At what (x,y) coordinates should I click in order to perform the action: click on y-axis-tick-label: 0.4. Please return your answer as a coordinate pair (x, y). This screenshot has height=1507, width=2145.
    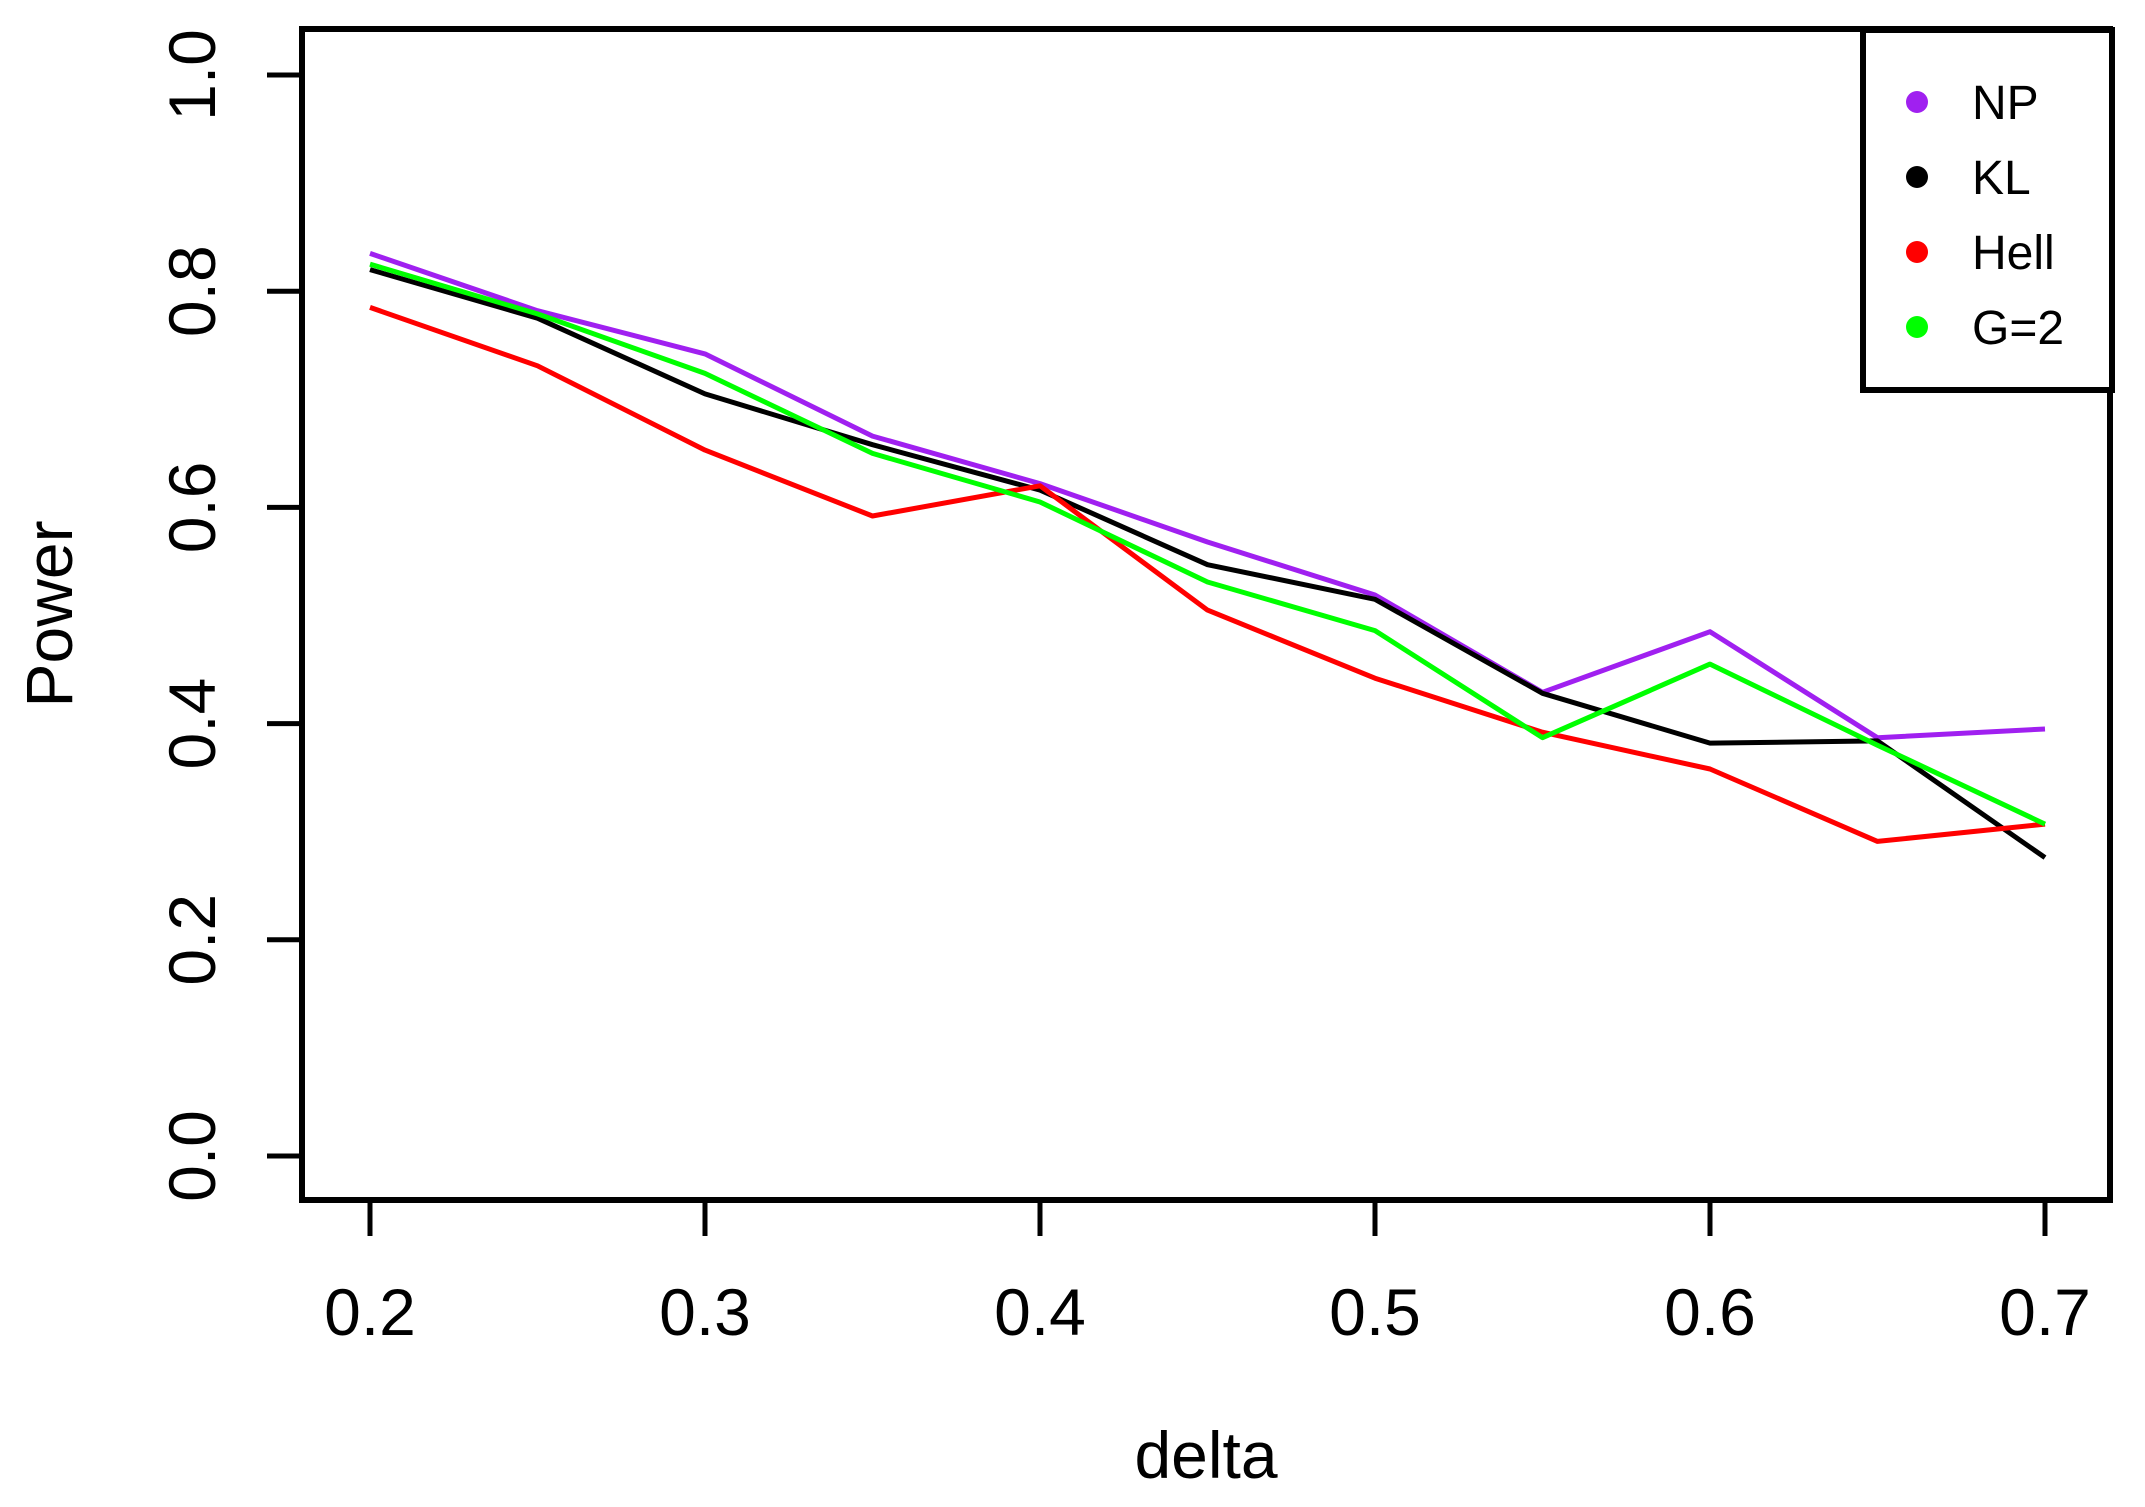
    Looking at the image, I should click on (192, 724).